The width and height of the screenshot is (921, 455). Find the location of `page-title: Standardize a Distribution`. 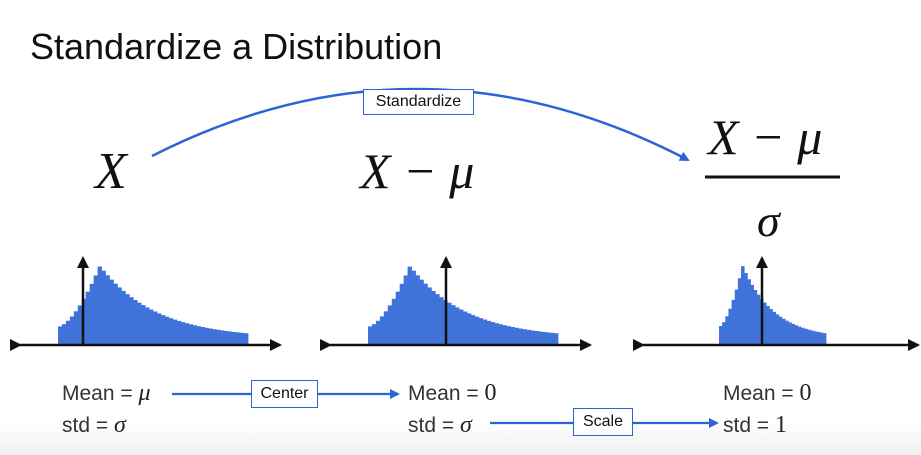

page-title: Standardize a Distribution is located at coordinates (236, 46).